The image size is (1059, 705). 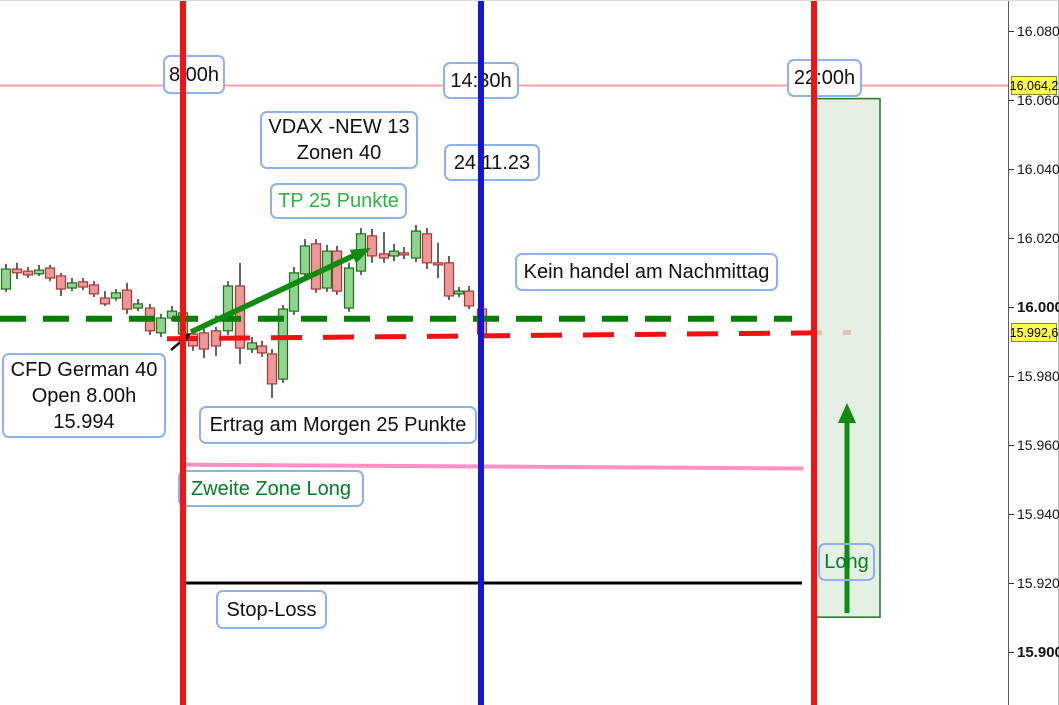 What do you see at coordinates (84, 421) in the screenshot?
I see `open-price: 15.994` at bounding box center [84, 421].